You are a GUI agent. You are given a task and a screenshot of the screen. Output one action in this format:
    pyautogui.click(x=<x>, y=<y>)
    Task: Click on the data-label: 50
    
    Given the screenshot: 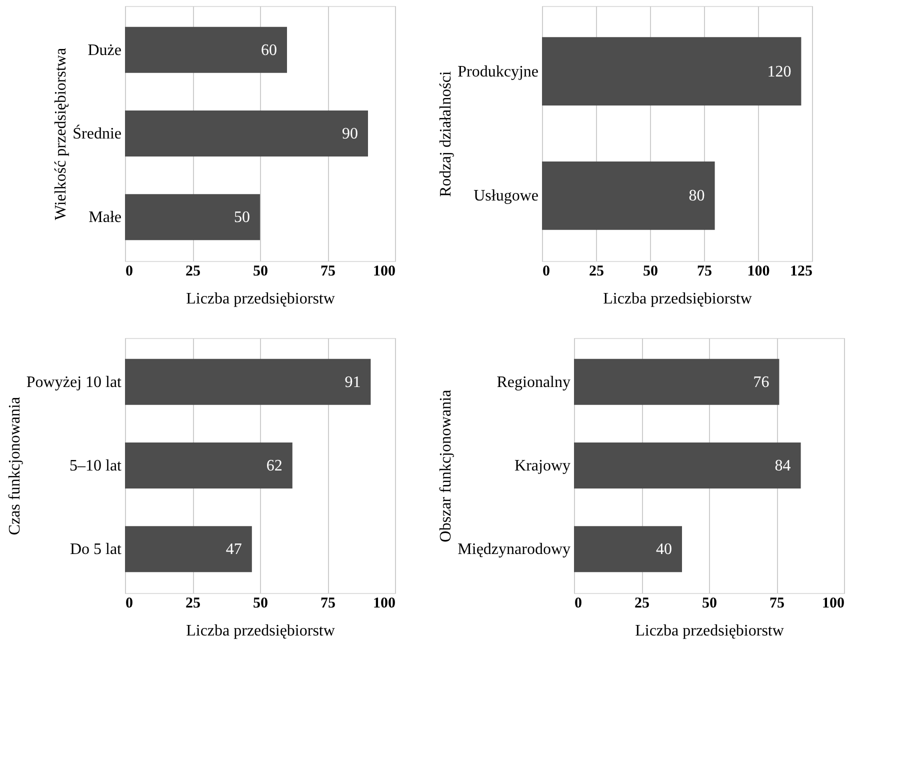 What is the action you would take?
    pyautogui.click(x=242, y=217)
    